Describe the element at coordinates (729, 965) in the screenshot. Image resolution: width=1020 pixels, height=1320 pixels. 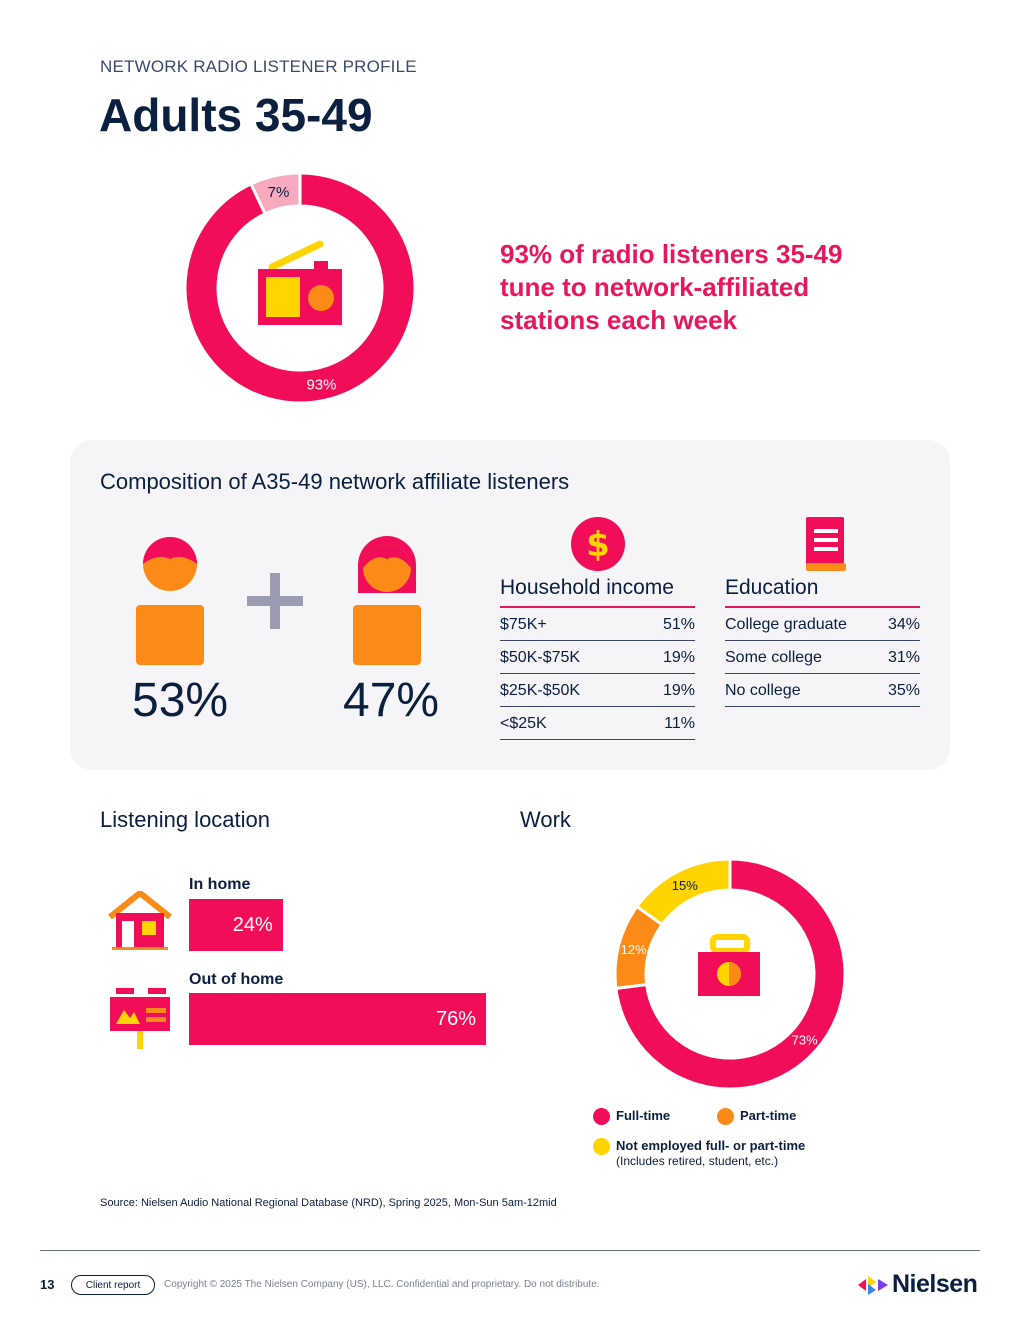
I see `briefcase-icon` at that location.